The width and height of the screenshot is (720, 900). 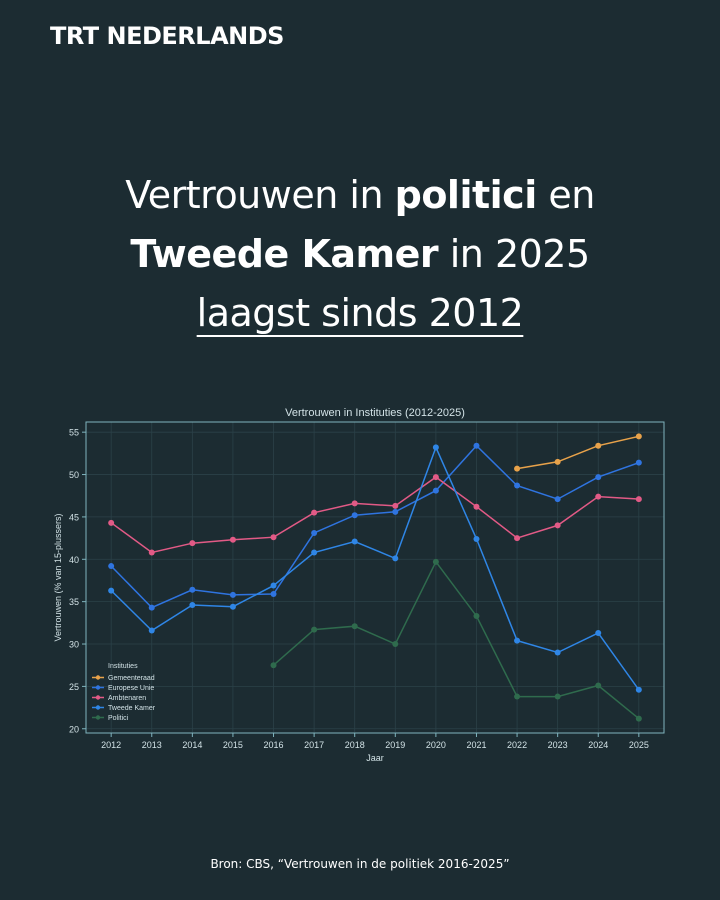 What do you see at coordinates (74, 602) in the screenshot?
I see `y-tick-label: 35` at bounding box center [74, 602].